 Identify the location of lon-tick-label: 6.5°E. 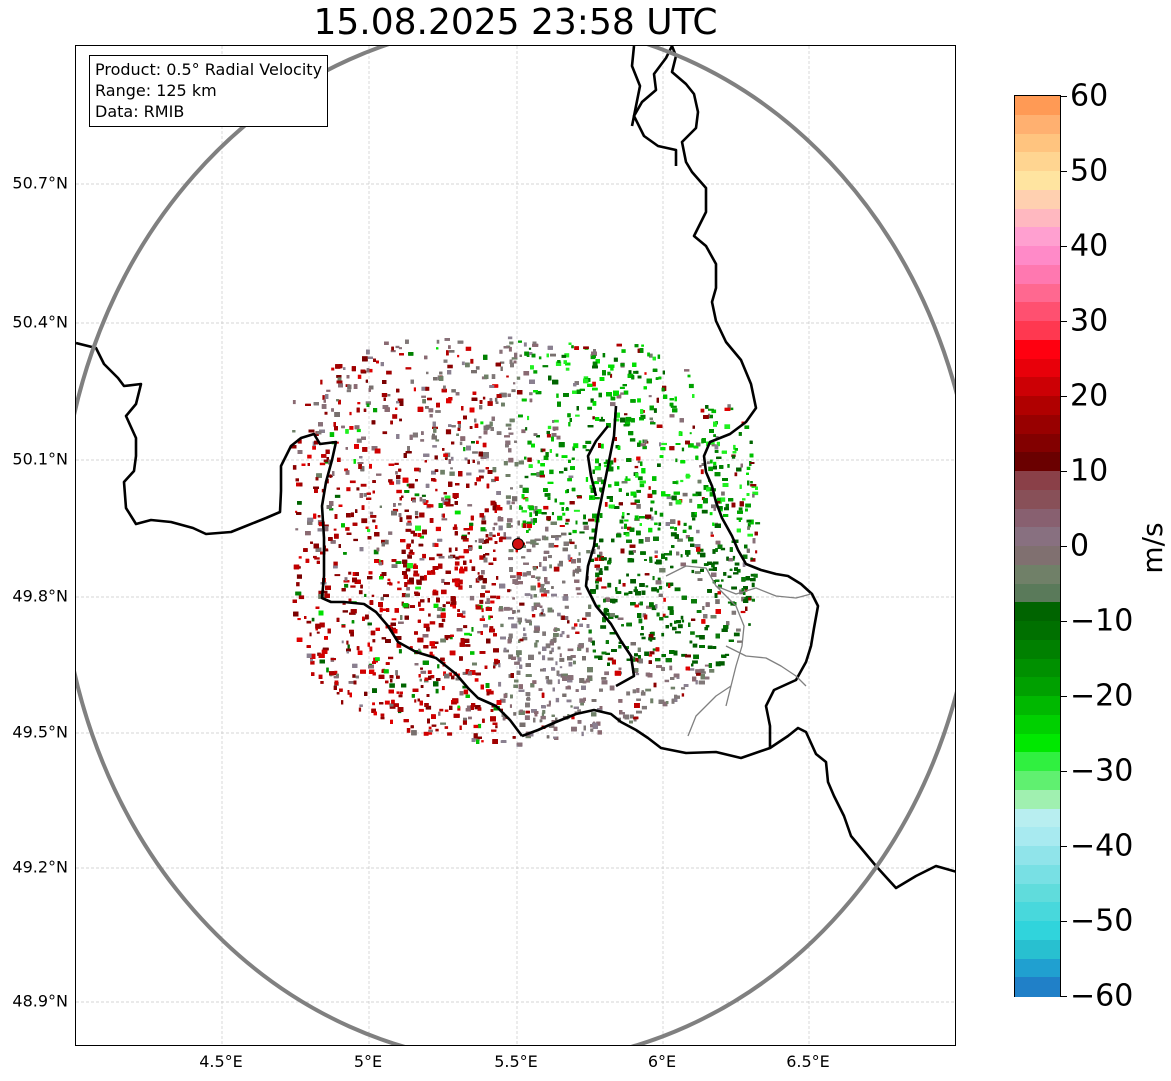
(808, 1061).